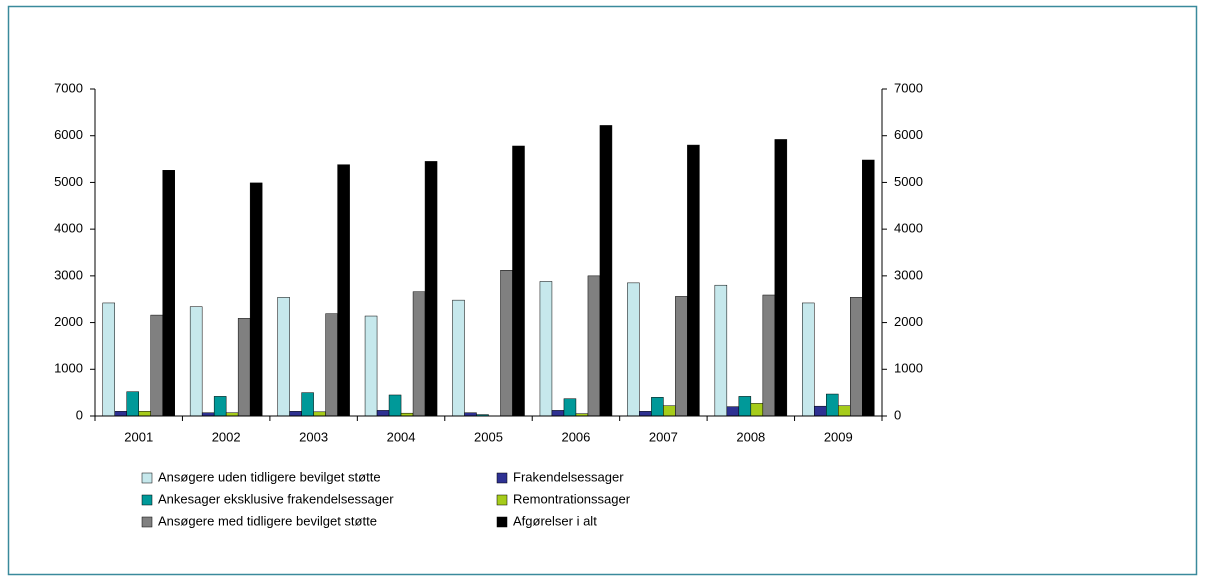  I want to click on y2-tick-label: 5000, so click(908, 181).